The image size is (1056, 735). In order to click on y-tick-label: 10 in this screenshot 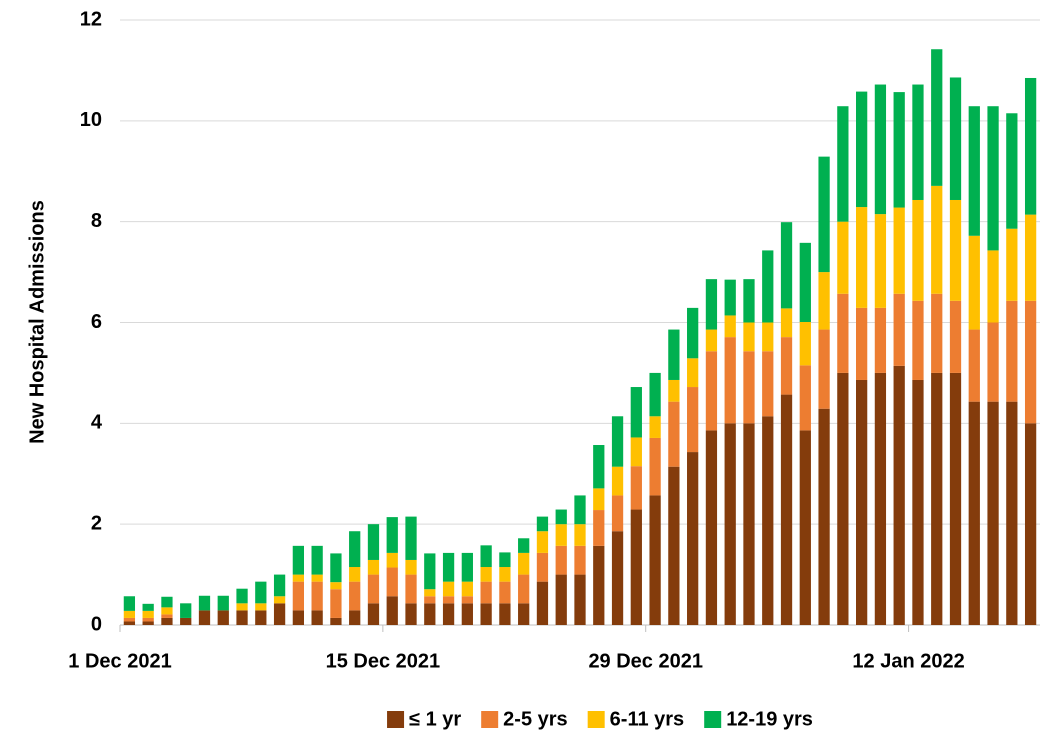, I will do `click(91, 120)`.